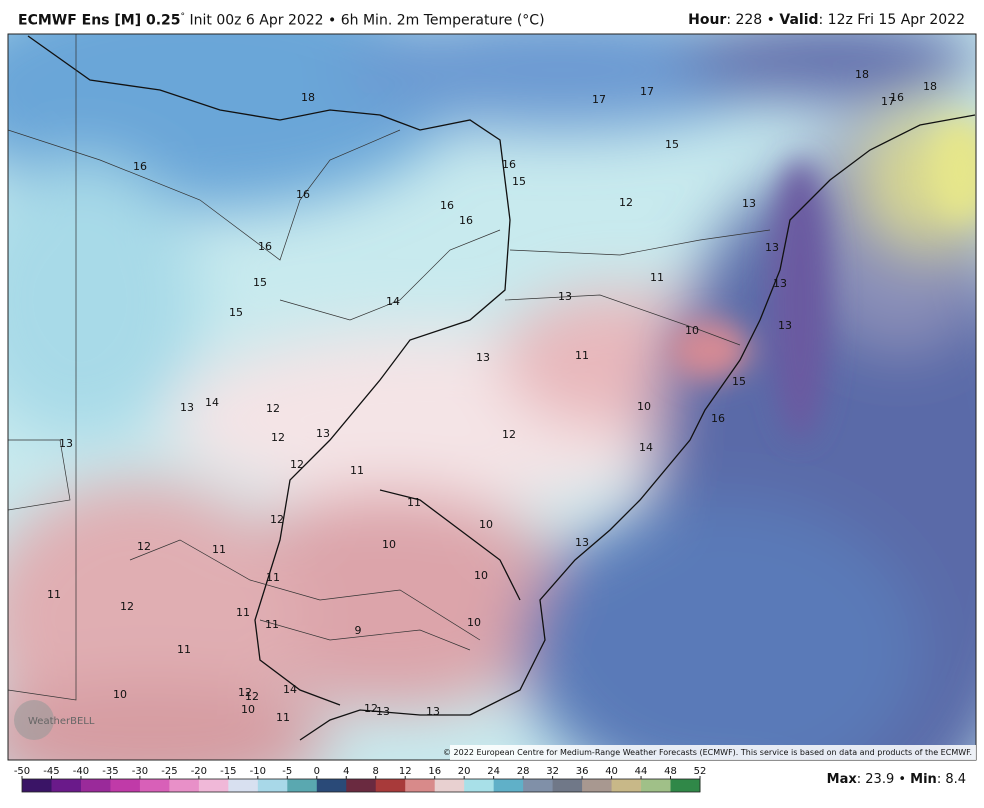 The height and width of the screenshot is (808, 984). I want to click on valid-label: Valid, so click(799, 20).